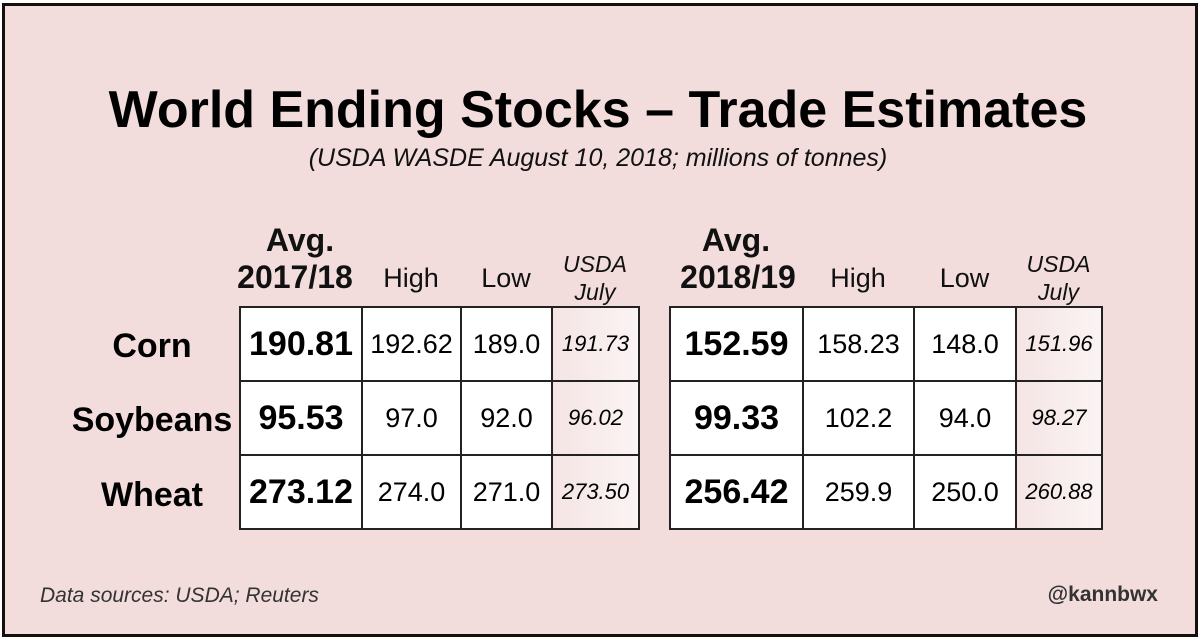 The image size is (1200, 639). What do you see at coordinates (595, 344) in the screenshot?
I see `cell-corn-usda-2017-18: 191.73` at bounding box center [595, 344].